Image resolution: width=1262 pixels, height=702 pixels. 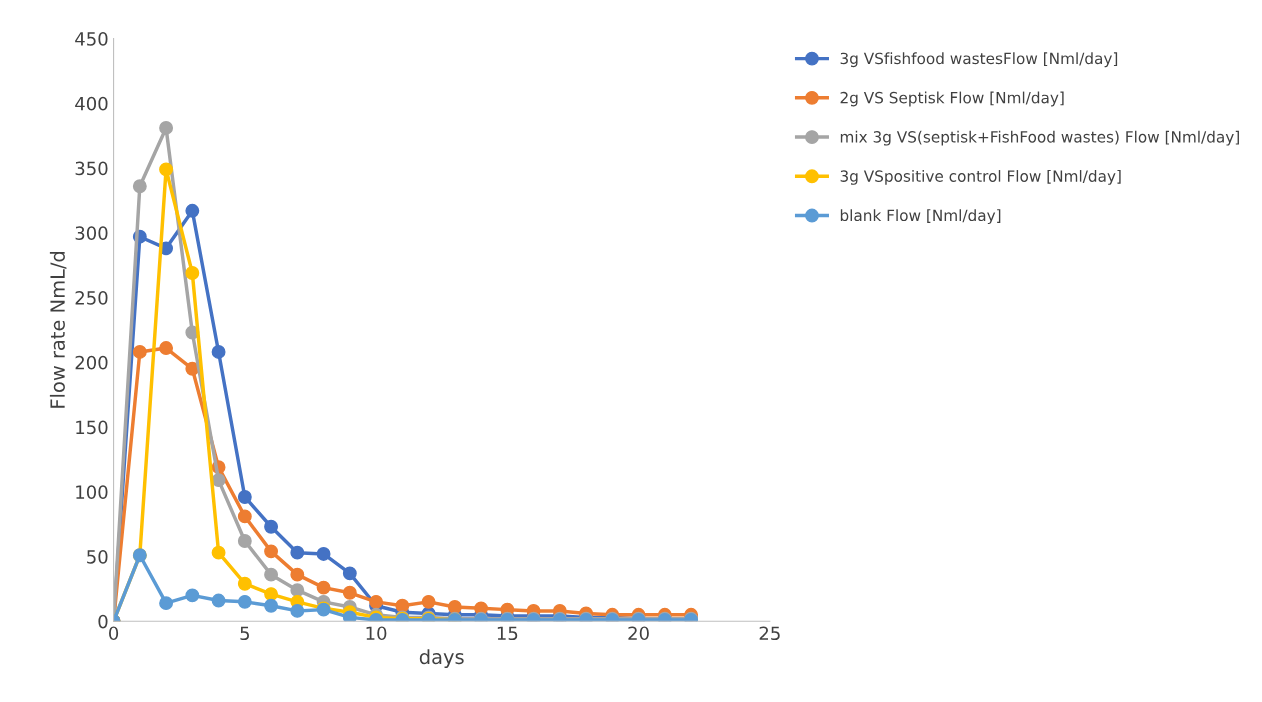 I want to click on y-axis-title: Flow rate NmL/d, so click(x=58, y=329).